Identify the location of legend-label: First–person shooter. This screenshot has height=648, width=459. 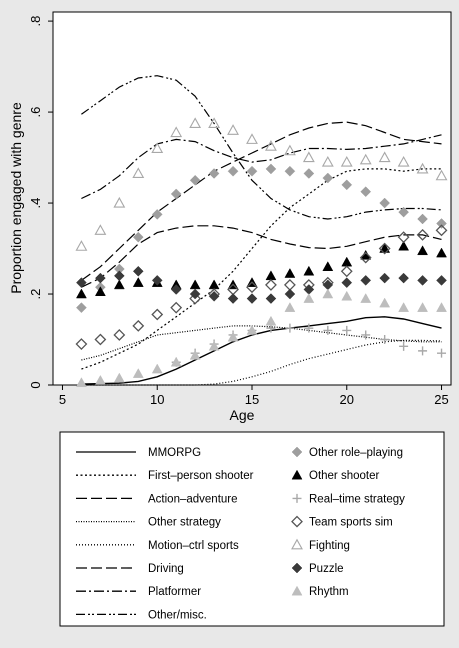
(201, 476).